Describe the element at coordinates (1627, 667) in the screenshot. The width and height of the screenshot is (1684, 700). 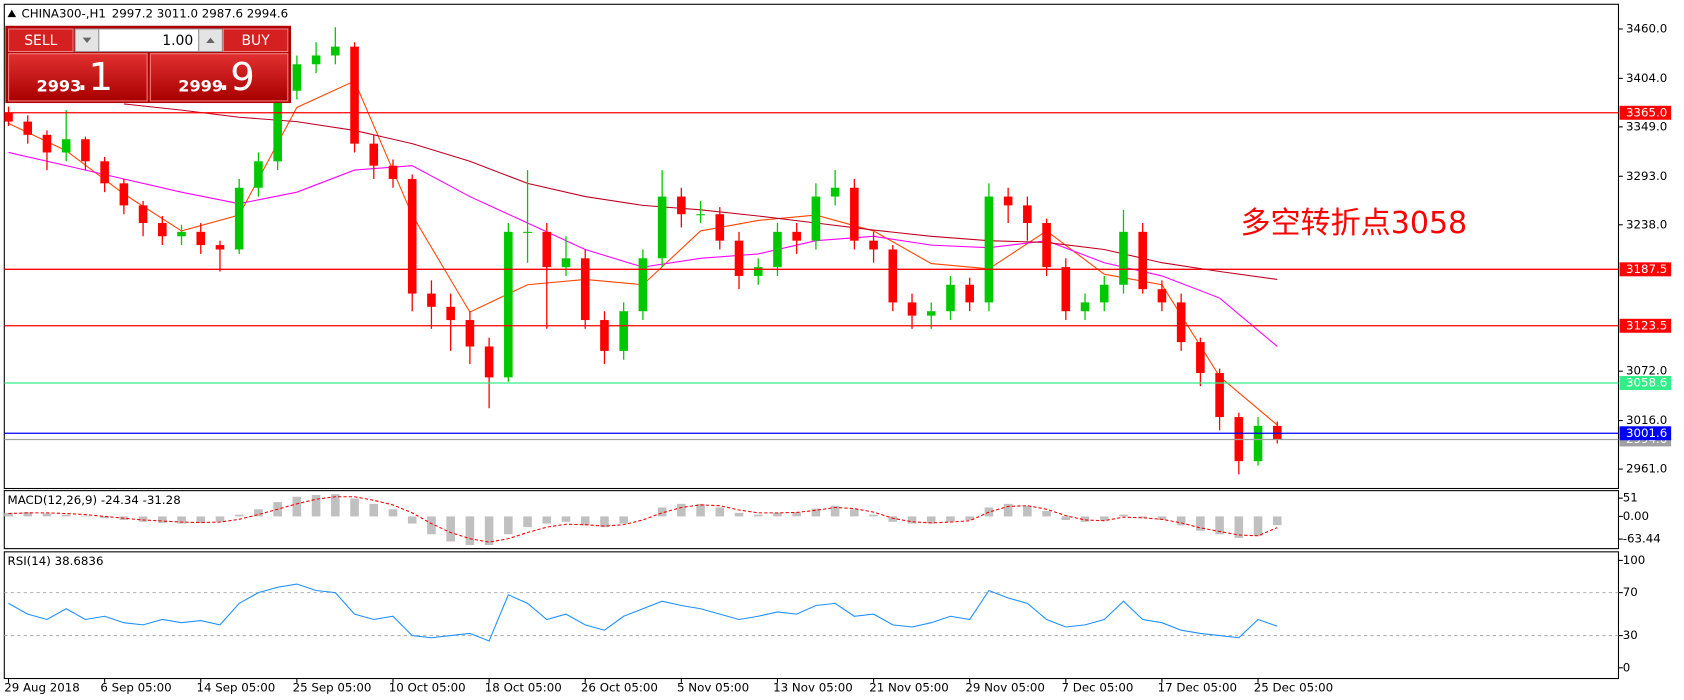
I see `y-tick-label: 0` at that location.